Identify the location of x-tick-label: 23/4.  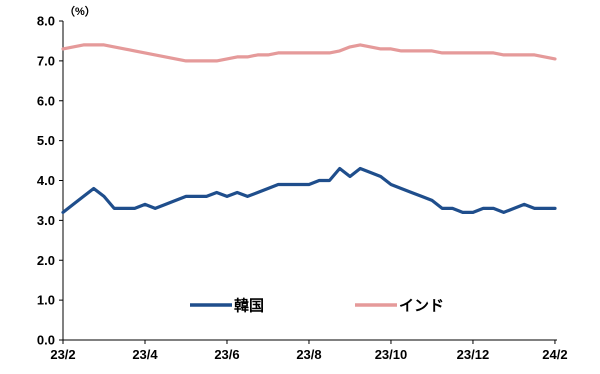
(145, 354).